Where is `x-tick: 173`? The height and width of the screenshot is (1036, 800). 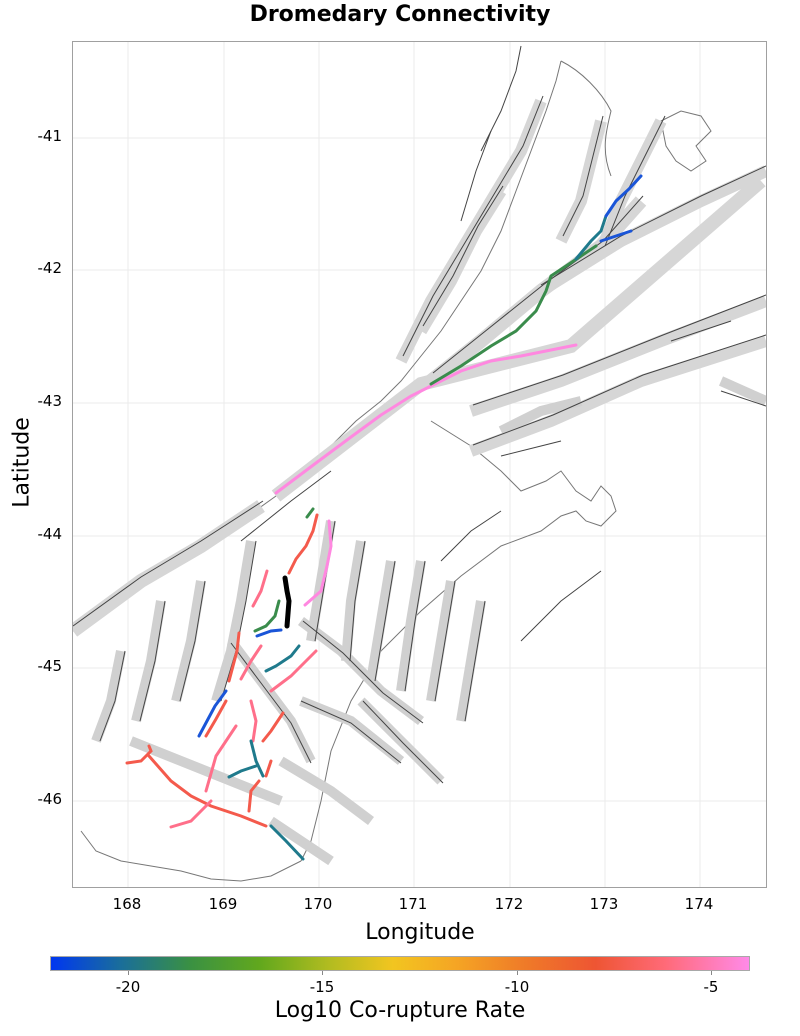
x-tick: 173 is located at coordinates (604, 904).